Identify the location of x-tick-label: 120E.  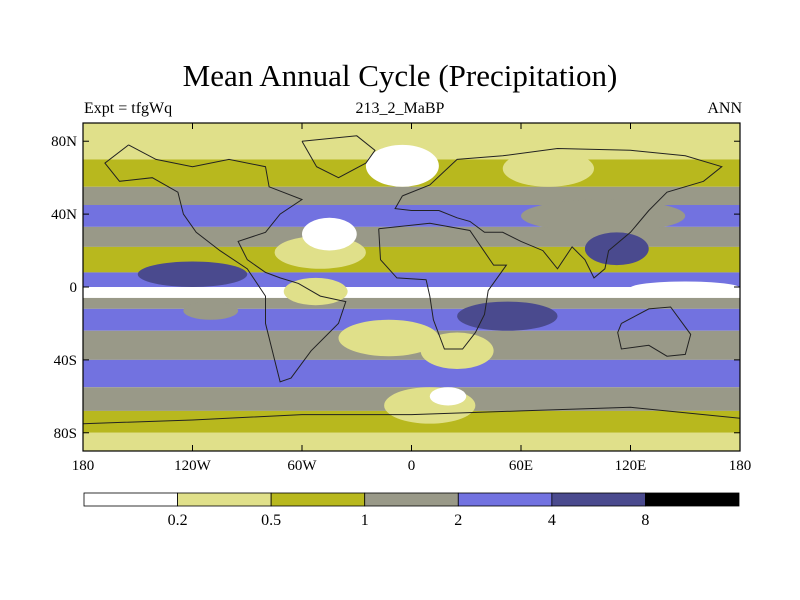
(631, 466).